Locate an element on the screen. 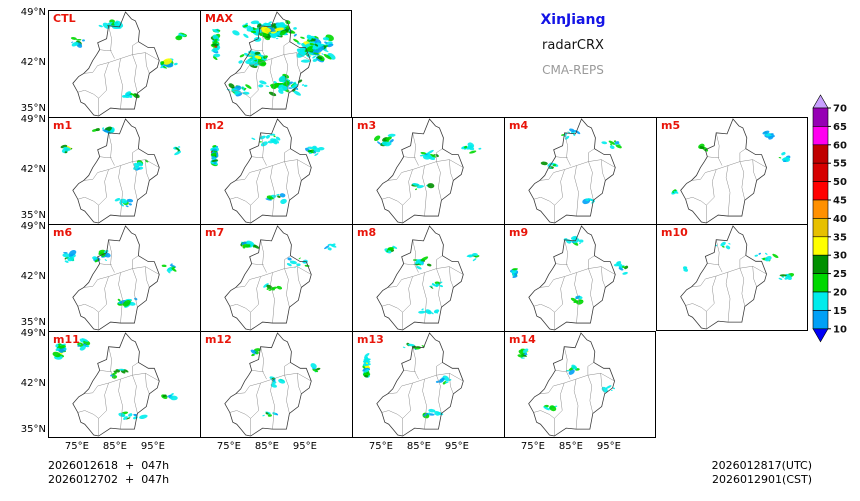  svg-text: 50 is located at coordinates (840, 182).